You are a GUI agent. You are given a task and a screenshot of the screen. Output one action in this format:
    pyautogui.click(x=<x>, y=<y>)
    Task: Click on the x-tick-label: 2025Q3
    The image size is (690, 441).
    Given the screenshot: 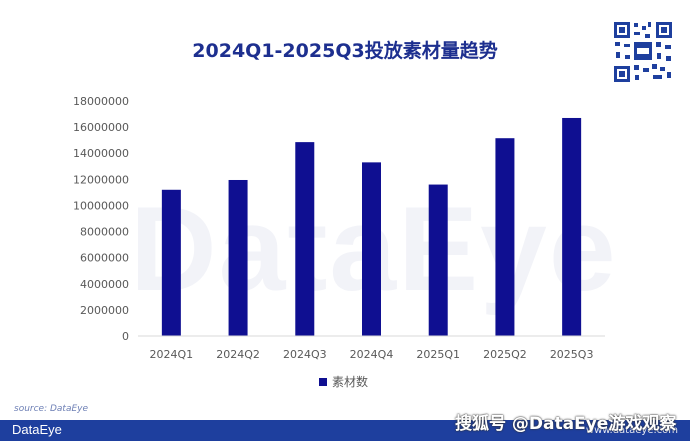 What is the action you would take?
    pyautogui.click(x=572, y=354)
    